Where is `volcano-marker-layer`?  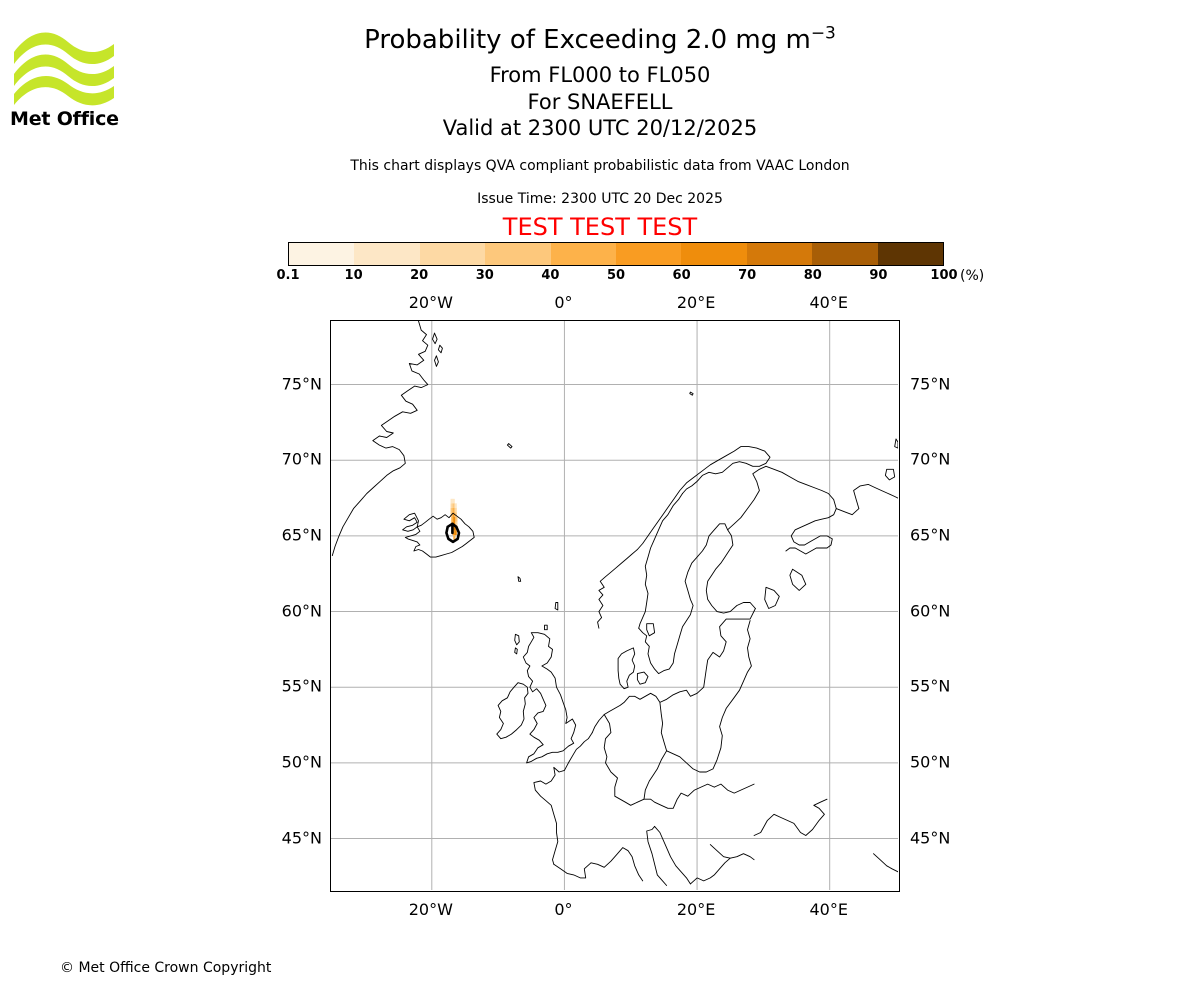 volcano-marker-layer is located at coordinates (453, 533).